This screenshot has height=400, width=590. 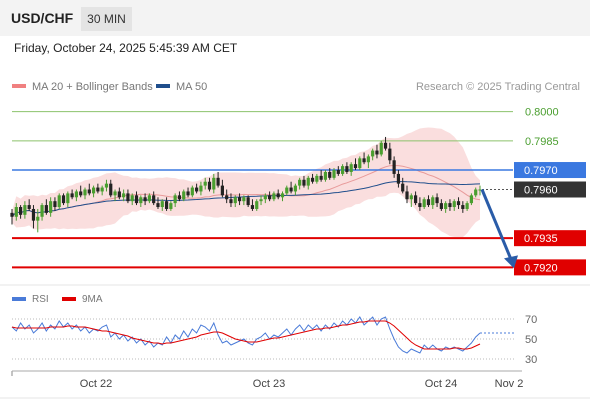 What do you see at coordinates (106, 19) in the screenshot?
I see `timeframe-badge: 30 MIN` at bounding box center [106, 19].